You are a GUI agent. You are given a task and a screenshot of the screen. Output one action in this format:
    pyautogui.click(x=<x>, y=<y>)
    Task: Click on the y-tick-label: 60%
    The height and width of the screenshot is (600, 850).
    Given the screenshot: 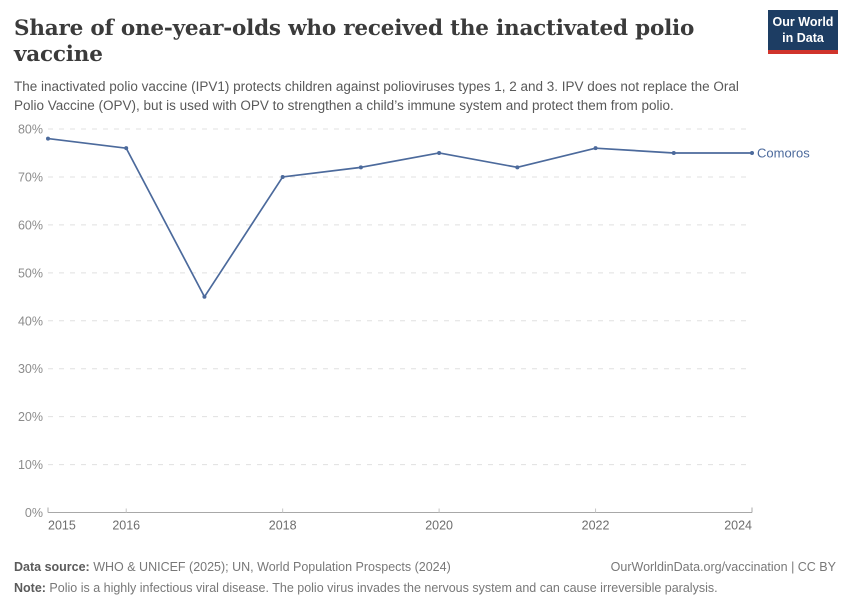 What is the action you would take?
    pyautogui.click(x=30, y=225)
    